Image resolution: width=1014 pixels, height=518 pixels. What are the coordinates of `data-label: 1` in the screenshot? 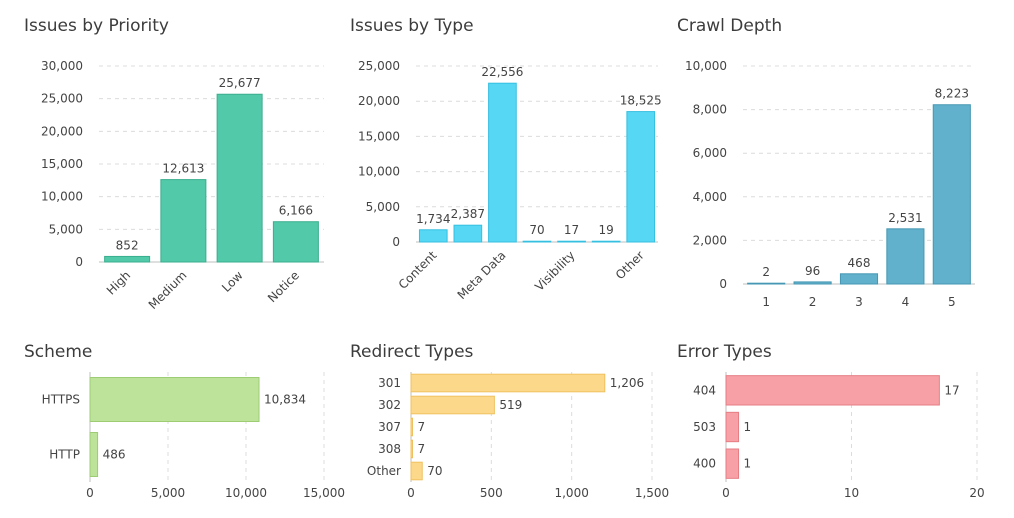 It's located at (748, 464).